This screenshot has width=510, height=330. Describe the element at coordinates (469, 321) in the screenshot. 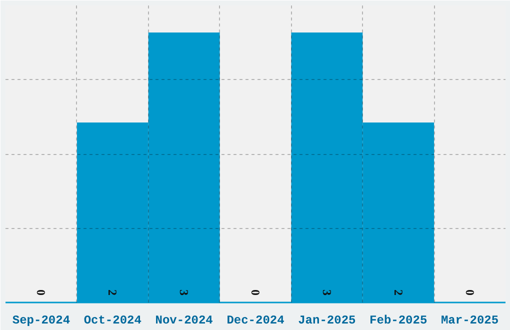

I see `x-tick-label: Mar-2025` at that location.